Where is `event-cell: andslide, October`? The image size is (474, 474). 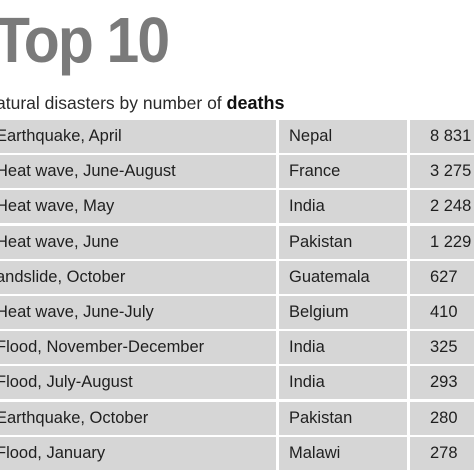 event-cell: andslide, October is located at coordinates (138, 277).